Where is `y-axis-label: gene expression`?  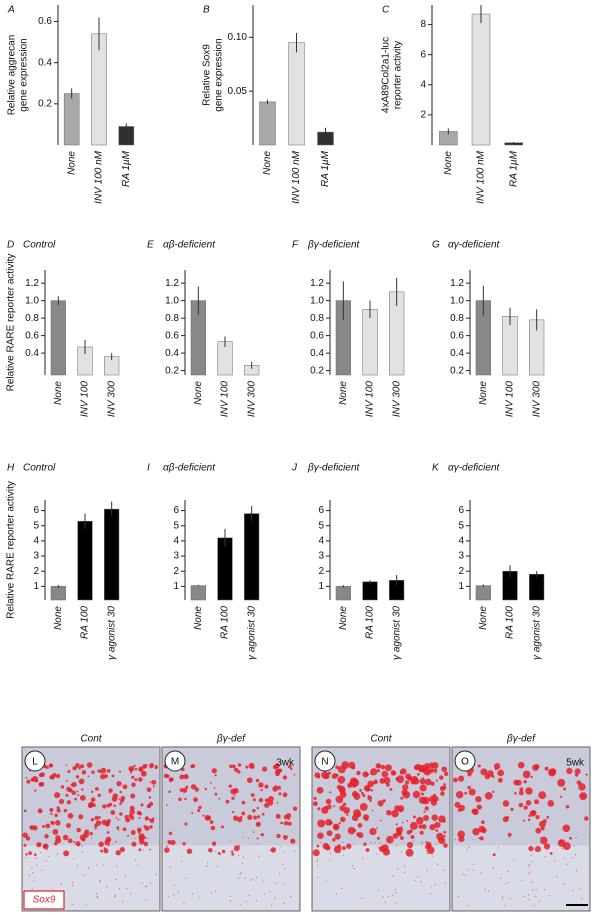
y-axis-label: gene expression is located at coordinates (219, 74).